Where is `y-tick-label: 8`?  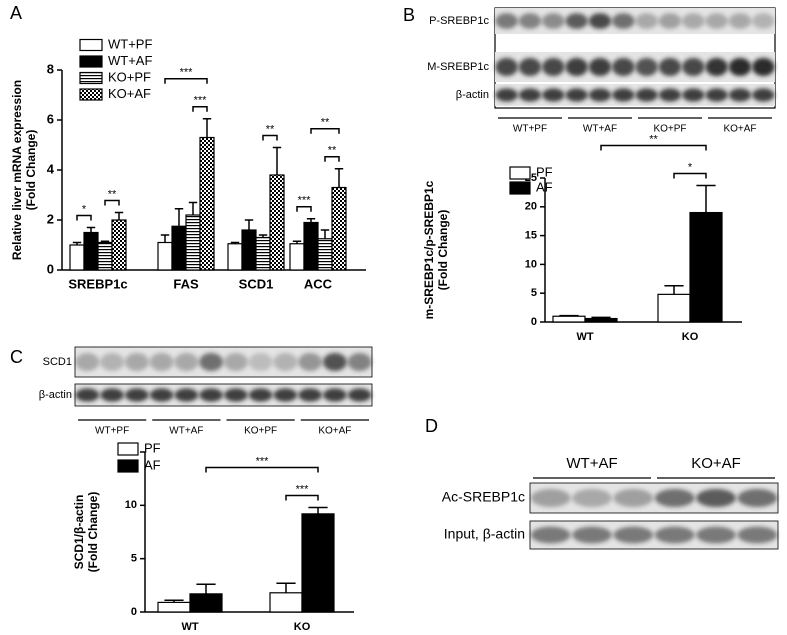
y-tick-label: 8 is located at coordinates (50, 68).